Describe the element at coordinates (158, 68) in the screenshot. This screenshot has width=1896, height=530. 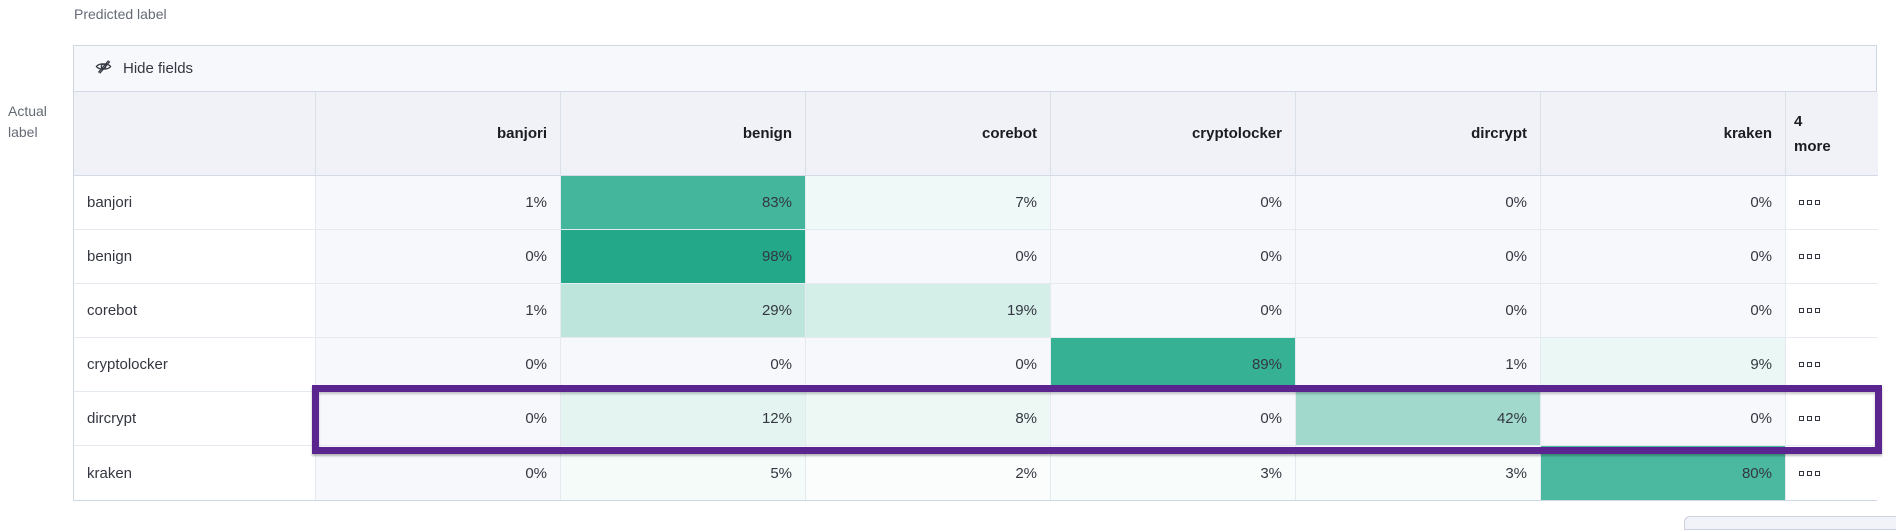
I see `hide-fields-label: Hide fields` at that location.